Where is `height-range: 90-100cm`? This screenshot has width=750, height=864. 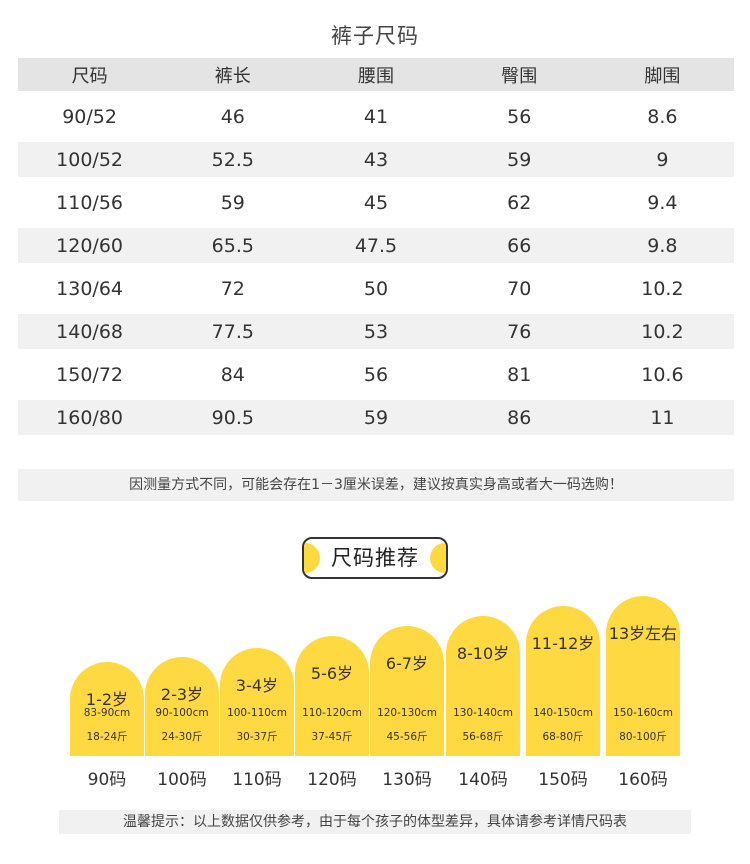 height-range: 90-100cm is located at coordinates (182, 713).